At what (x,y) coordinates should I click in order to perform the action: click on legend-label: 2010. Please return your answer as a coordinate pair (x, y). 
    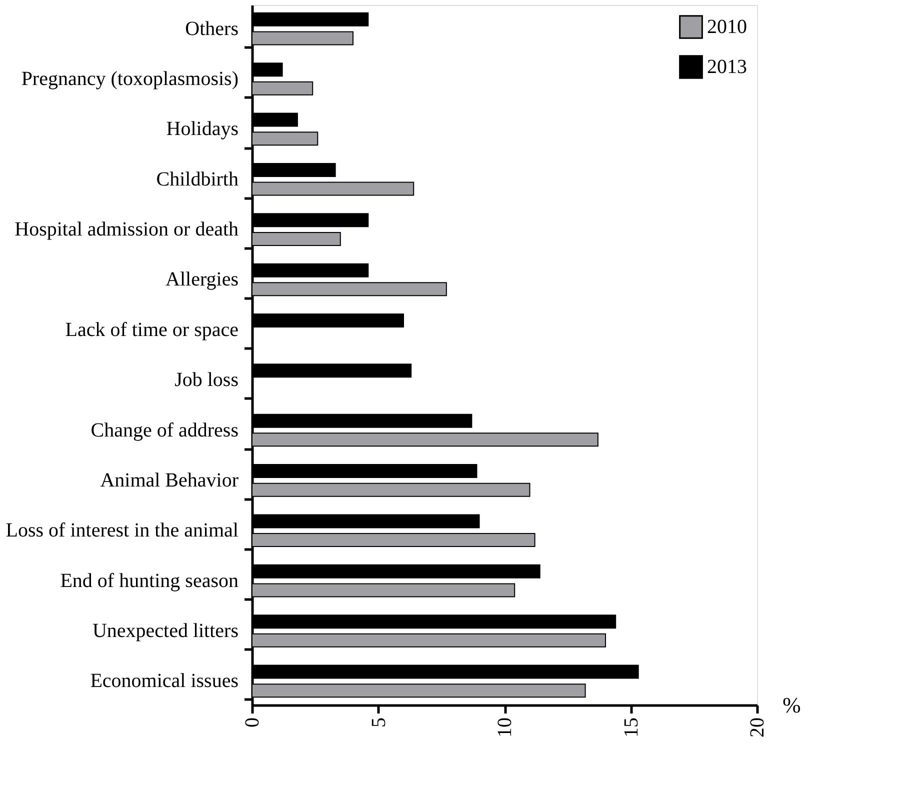
    Looking at the image, I should click on (727, 27).